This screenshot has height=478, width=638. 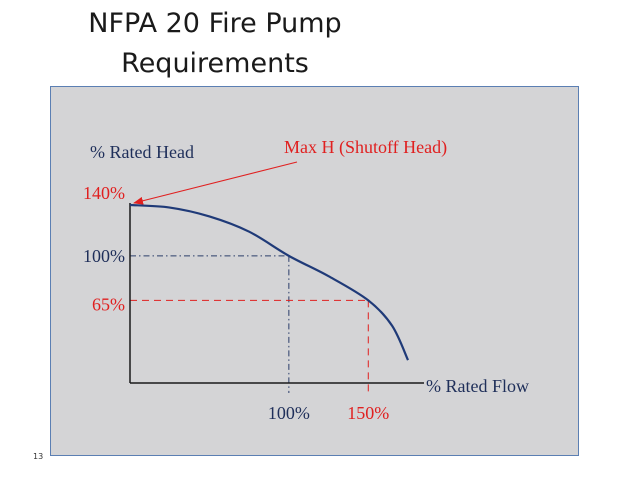 I want to click on y-tick-label-2: 65%, so click(x=108, y=304).